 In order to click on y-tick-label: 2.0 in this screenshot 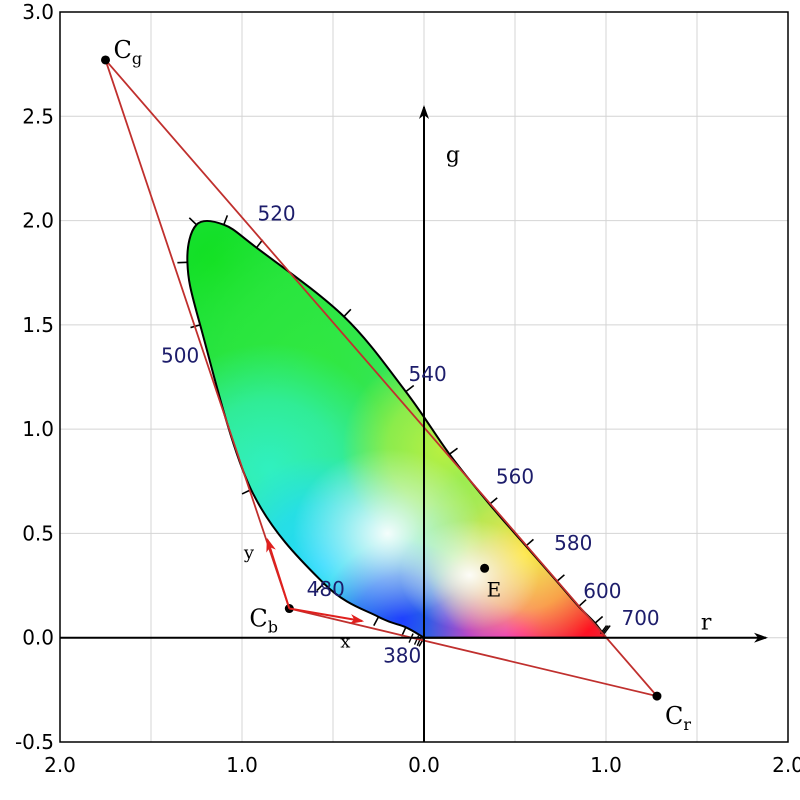, I will do `click(38, 221)`.